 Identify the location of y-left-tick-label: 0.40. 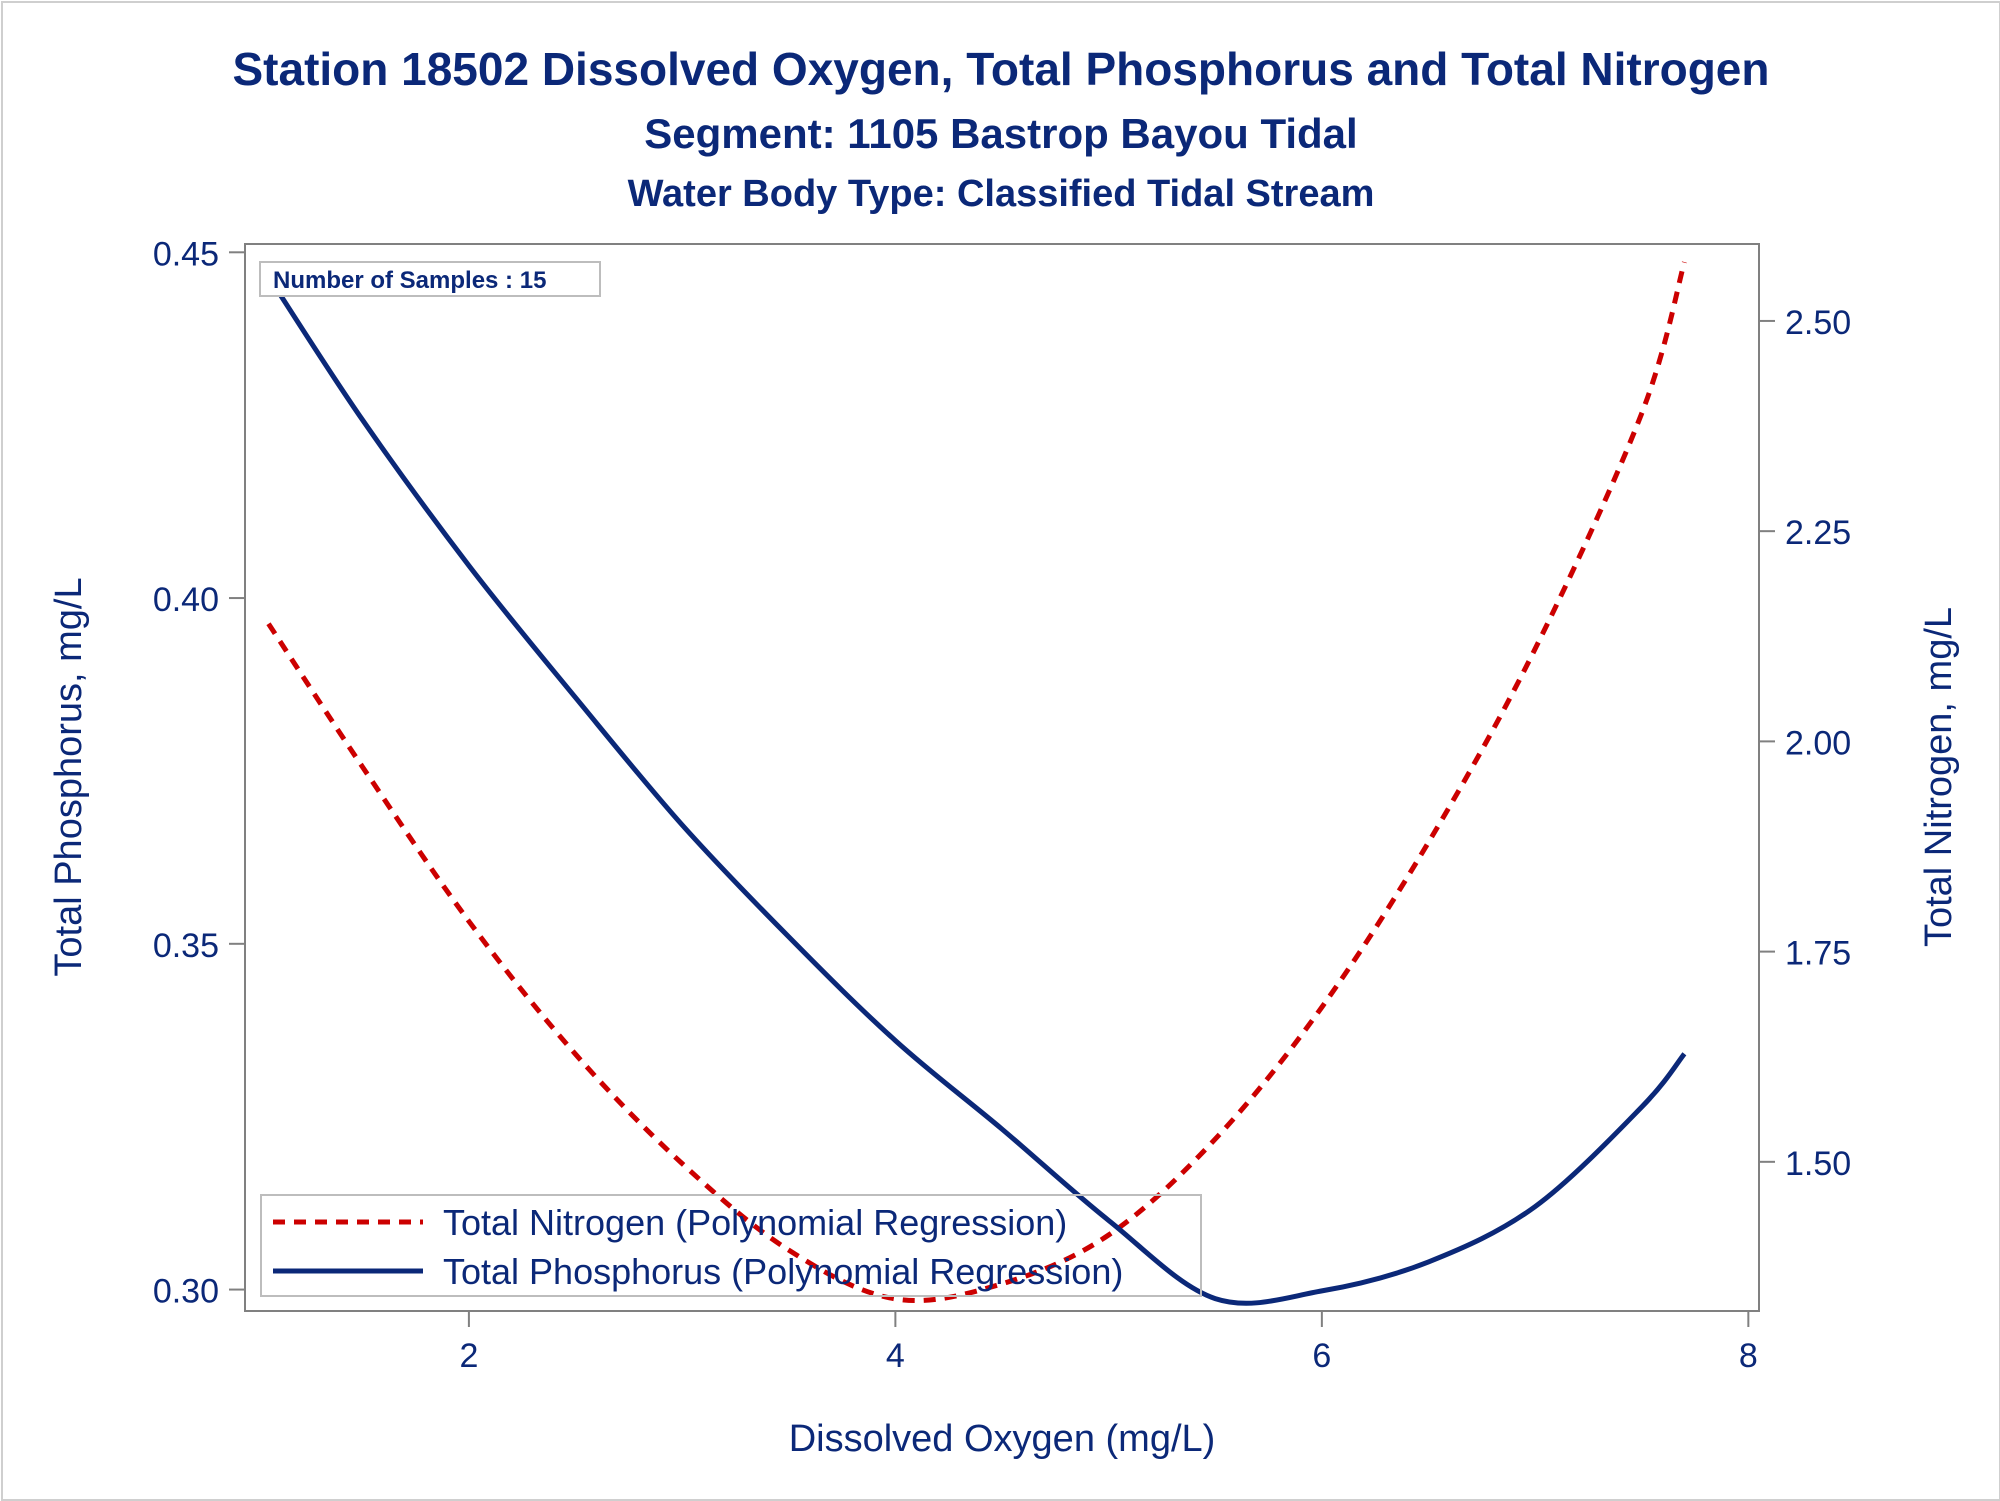
(186, 600).